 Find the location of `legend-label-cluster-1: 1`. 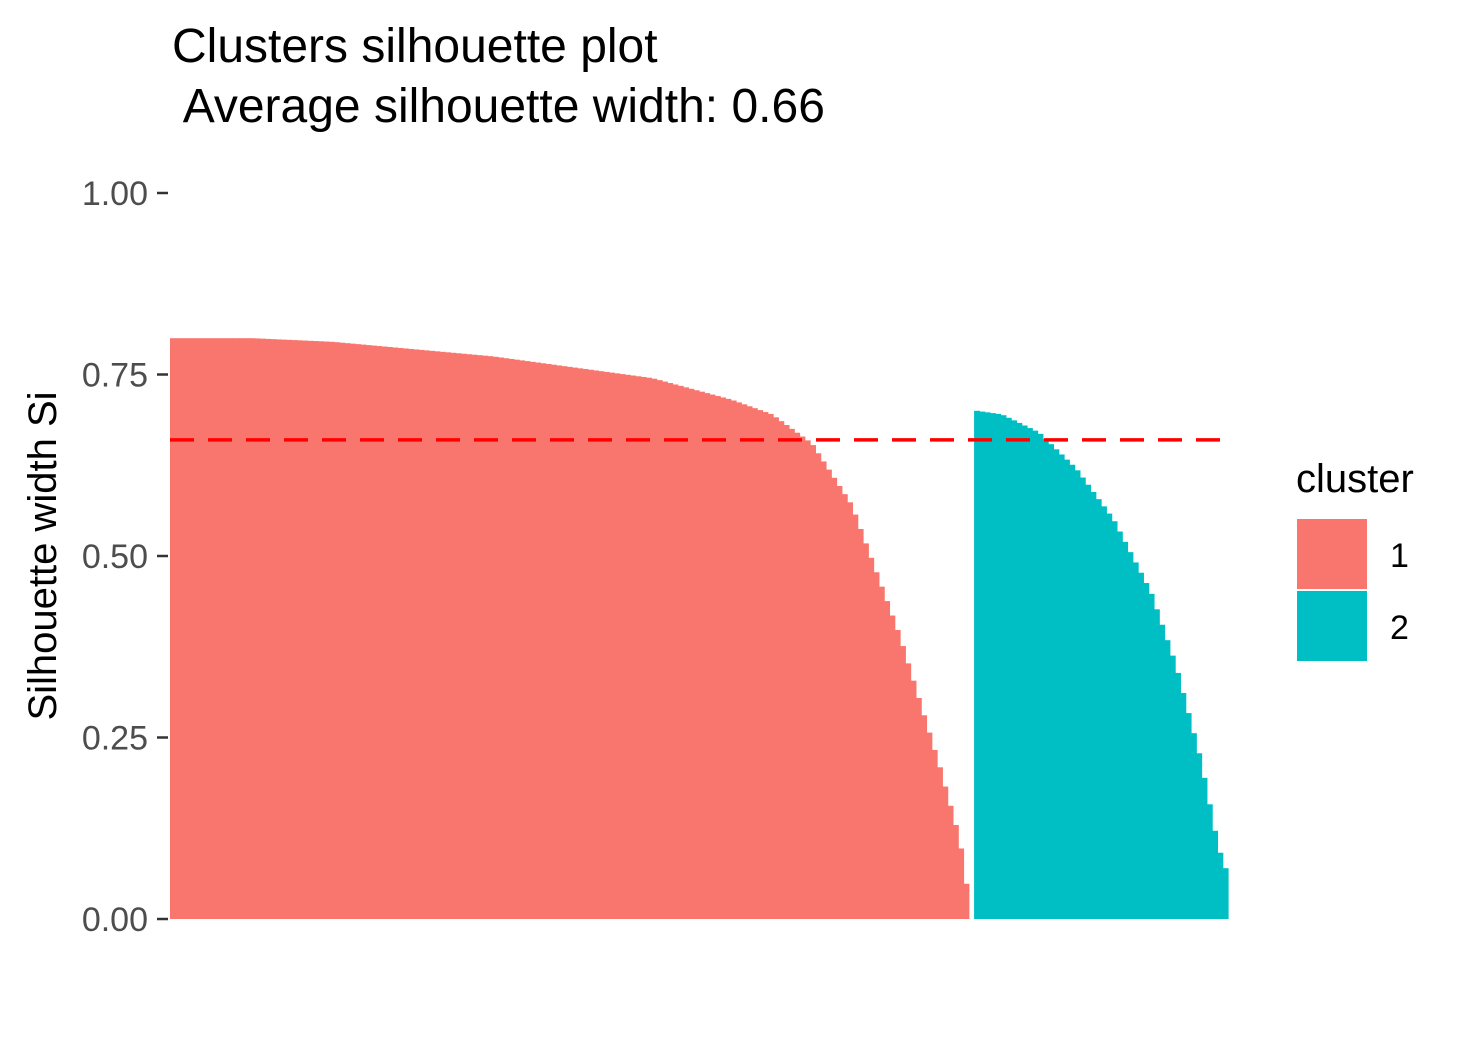

legend-label-cluster-1: 1 is located at coordinates (1399, 556).